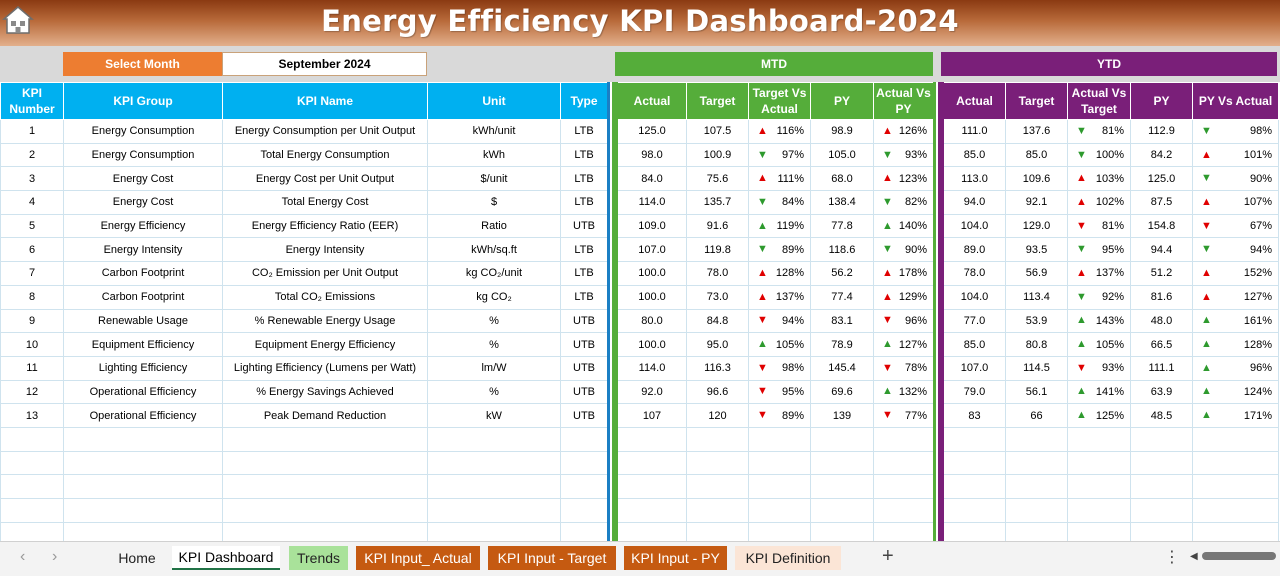 Image resolution: width=1280 pixels, height=576 pixels. What do you see at coordinates (1257, 415) in the screenshot?
I see `variance-value: 171%` at bounding box center [1257, 415].